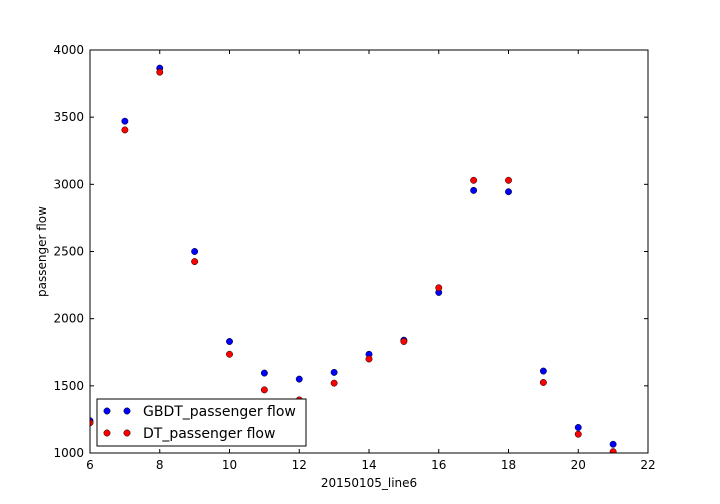 The height and width of the screenshot is (504, 720). What do you see at coordinates (438, 465) in the screenshot?
I see `x-tick-label-5: 16` at bounding box center [438, 465].